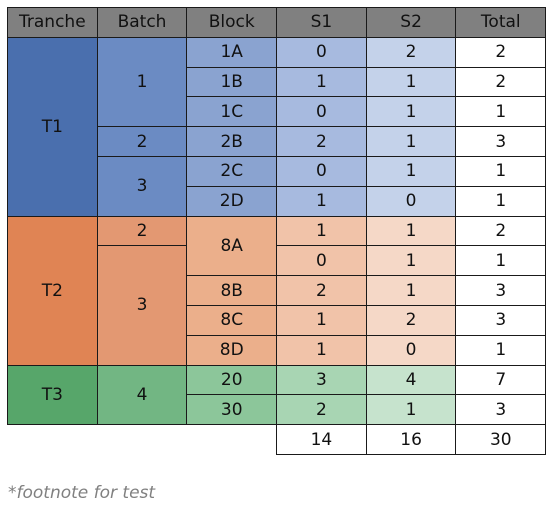 The image size is (550, 511). Describe the element at coordinates (232, 52) in the screenshot. I see `cell-block: 1A` at that location.